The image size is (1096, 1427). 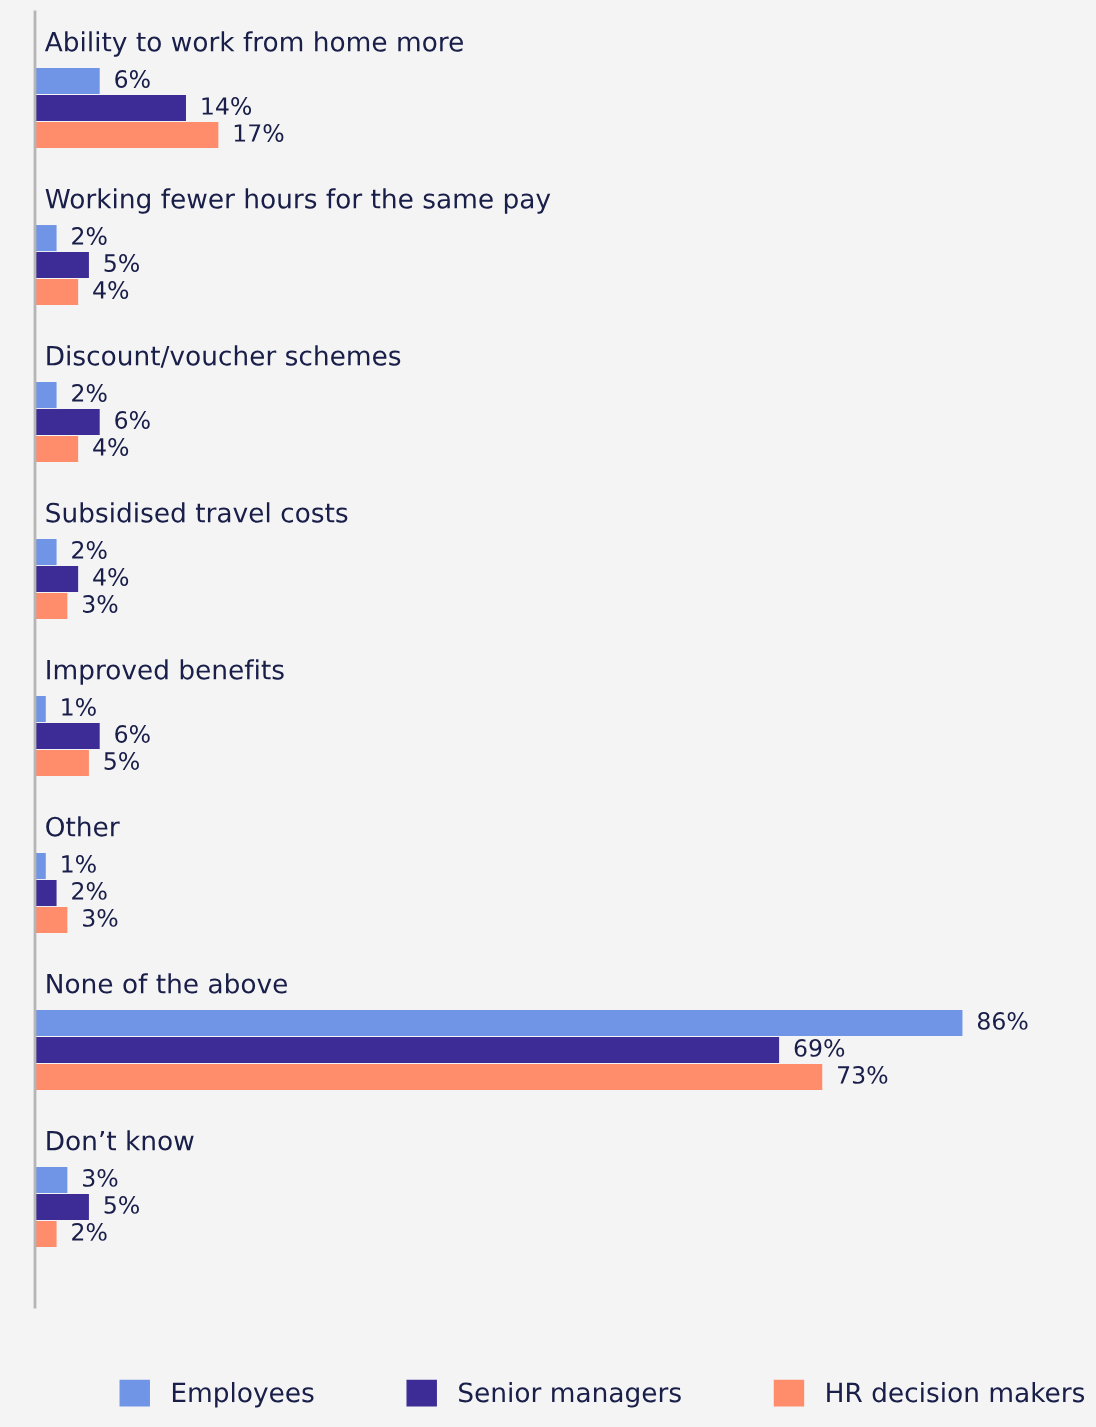 What do you see at coordinates (956, 1392) in the screenshot?
I see `legend-label: HR decision makers` at bounding box center [956, 1392].